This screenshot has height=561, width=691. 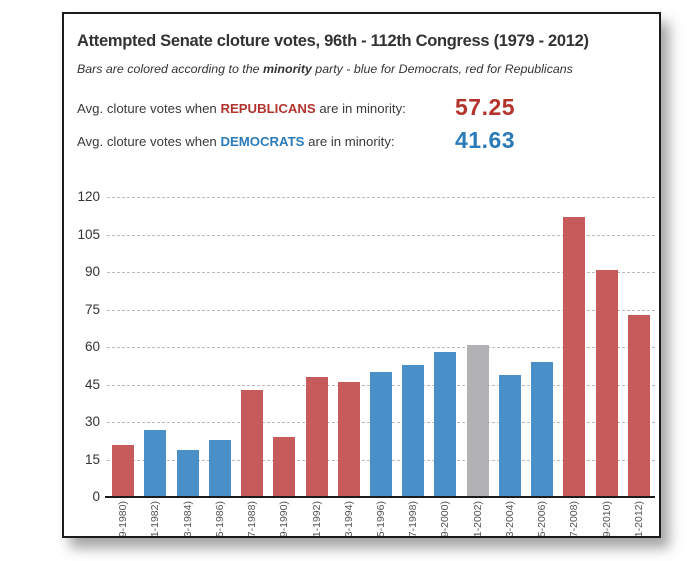 I want to click on bar-(1993-1994), so click(x=348, y=439).